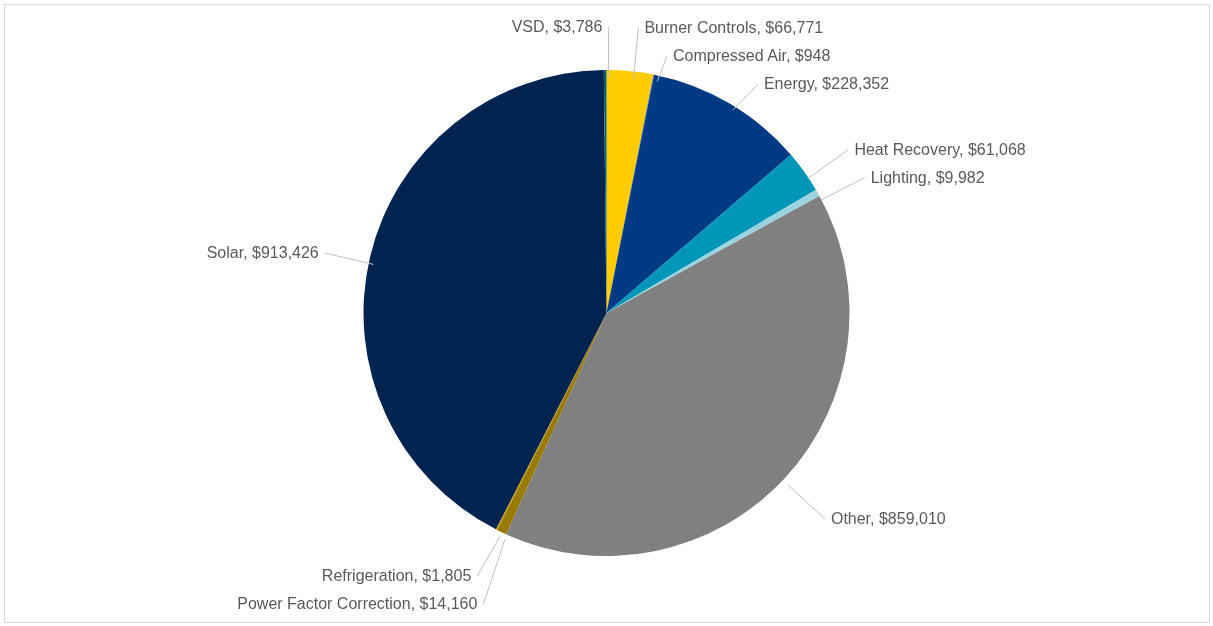 The width and height of the screenshot is (1213, 626). Describe the element at coordinates (357, 603) in the screenshot. I see `slice-label: Power Factor Correction, $14,160` at that location.